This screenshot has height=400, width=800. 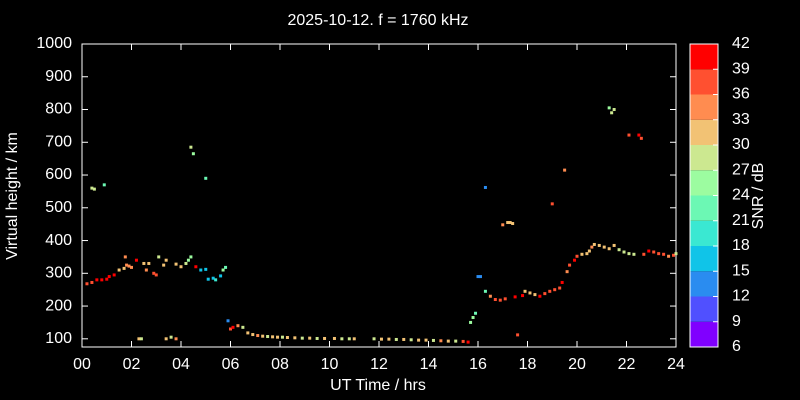 I want to click on x-axis-label: UT Time / hrs, so click(x=378, y=385).